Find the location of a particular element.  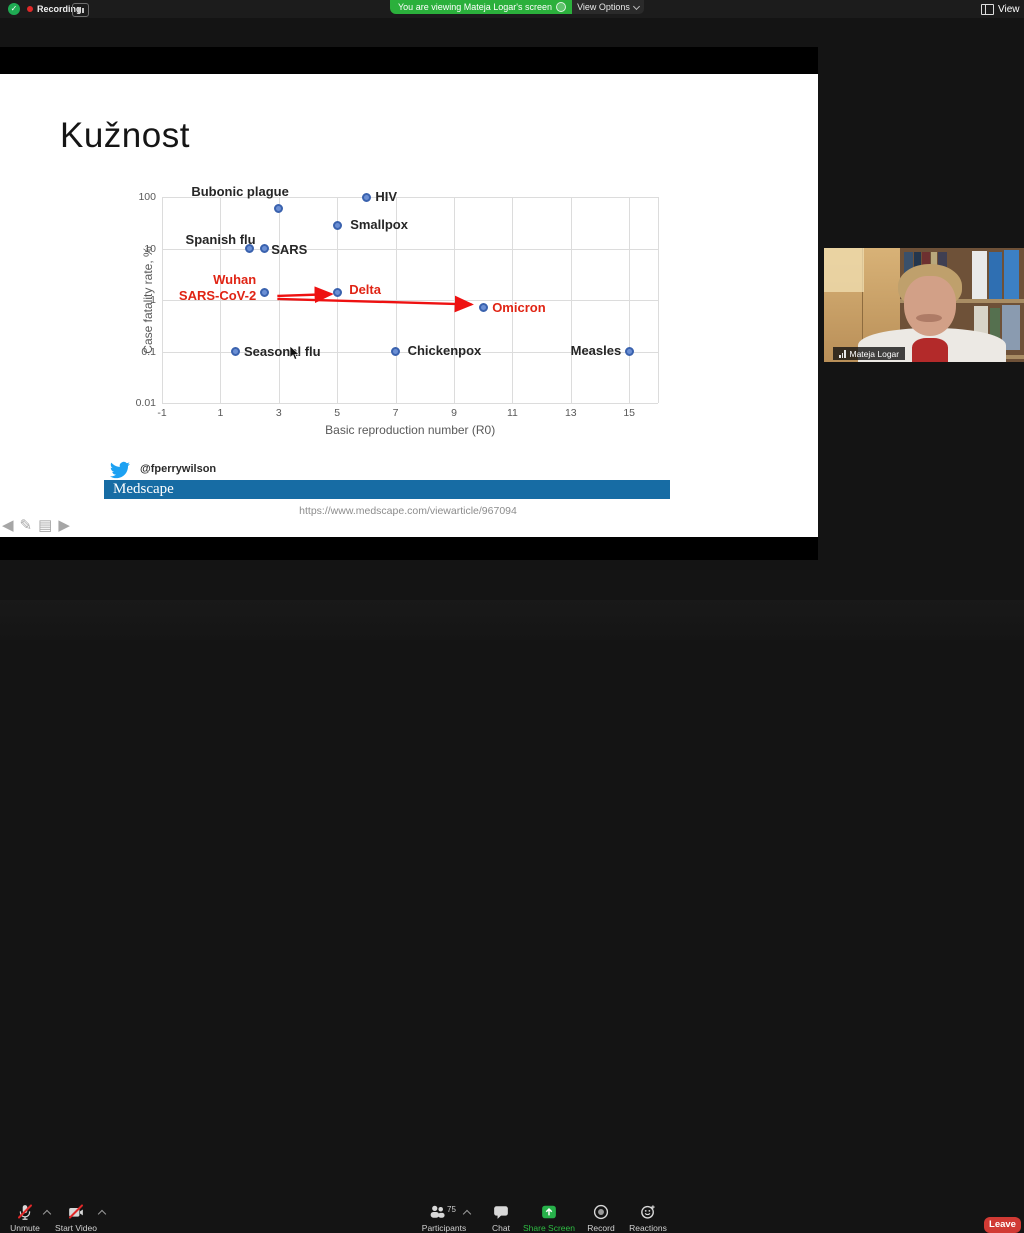

point-delta is located at coordinates (337, 292).